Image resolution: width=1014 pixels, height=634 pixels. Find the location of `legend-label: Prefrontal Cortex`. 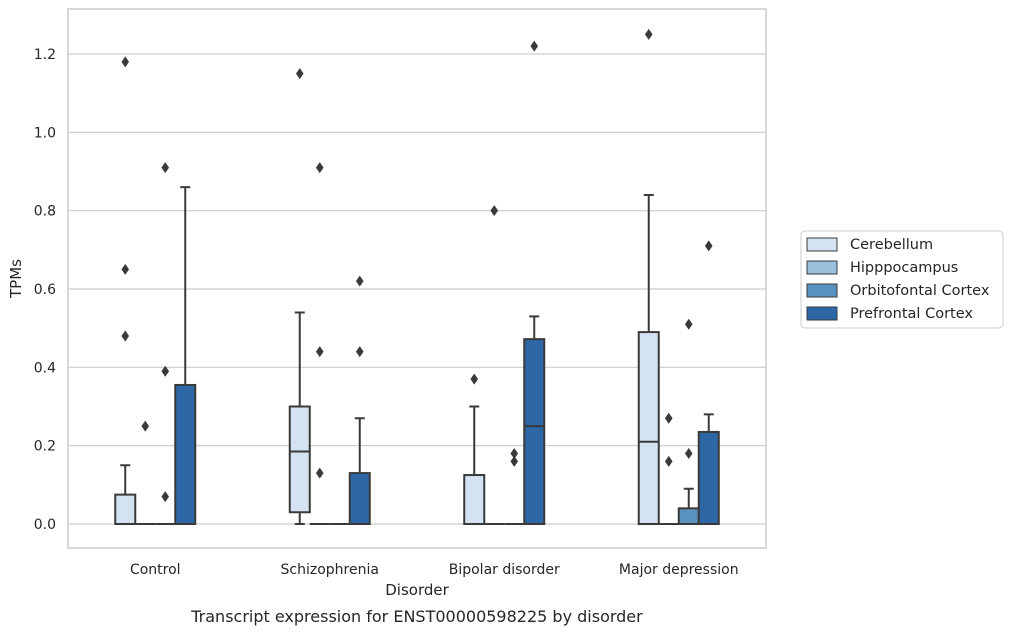

legend-label: Prefrontal Cortex is located at coordinates (911, 314).